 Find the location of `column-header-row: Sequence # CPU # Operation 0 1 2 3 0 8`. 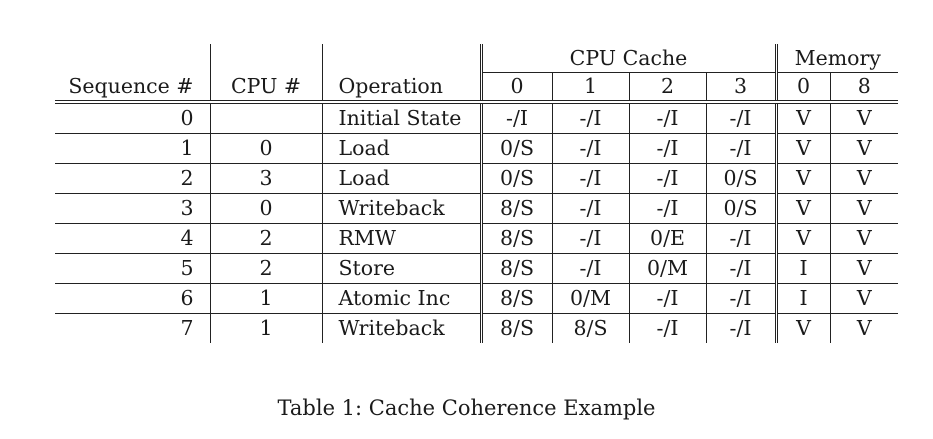

column-header-row: Sequence # CPU # Operation 0 1 2 3 0 8 is located at coordinates (476, 88).